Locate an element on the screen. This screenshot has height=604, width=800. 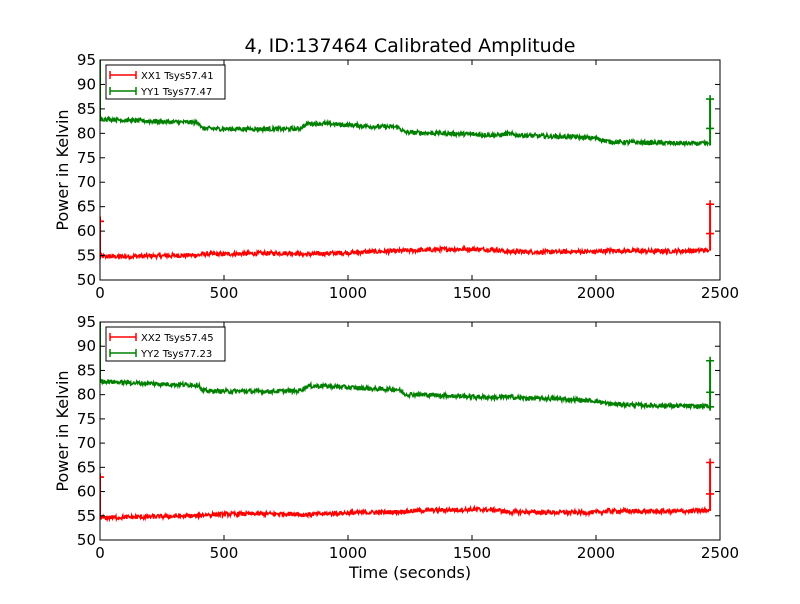
legend: XX1 Tsys57.41 YY1 Tsys77.47 is located at coordinates (165, 82).